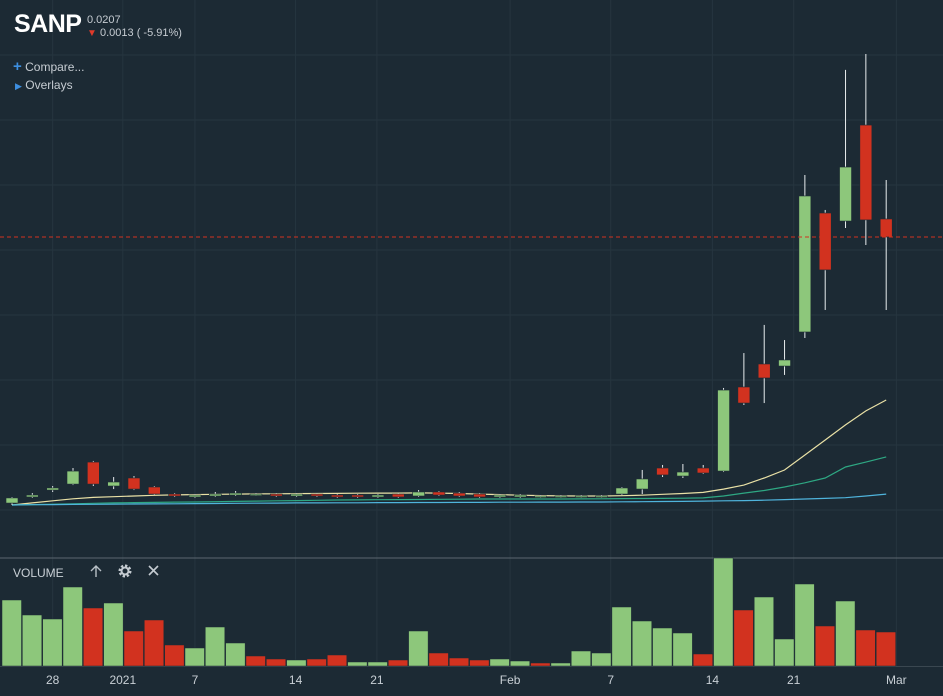 The image size is (943, 696). Describe the element at coordinates (510, 680) in the screenshot. I see `x-tick-label: Feb` at that location.